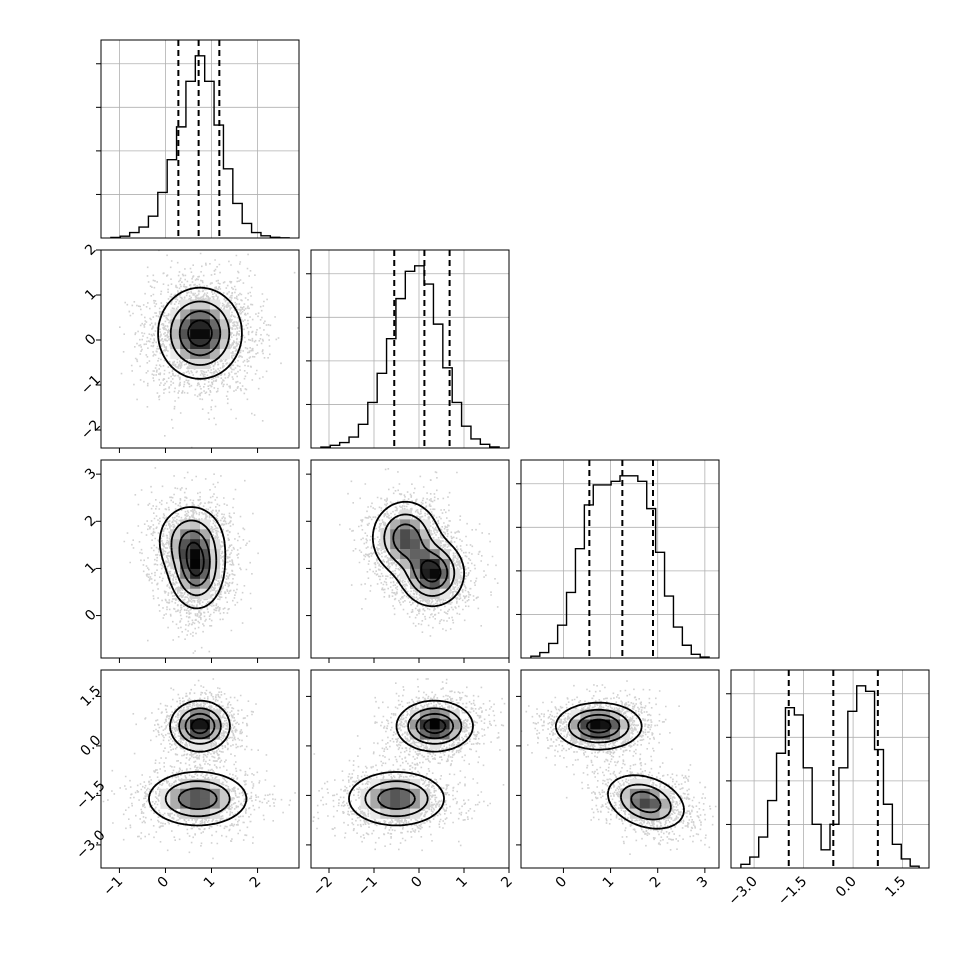  What do you see at coordinates (743, 891) in the screenshot?
I see `x-tick-label: −3.0` at bounding box center [743, 891].